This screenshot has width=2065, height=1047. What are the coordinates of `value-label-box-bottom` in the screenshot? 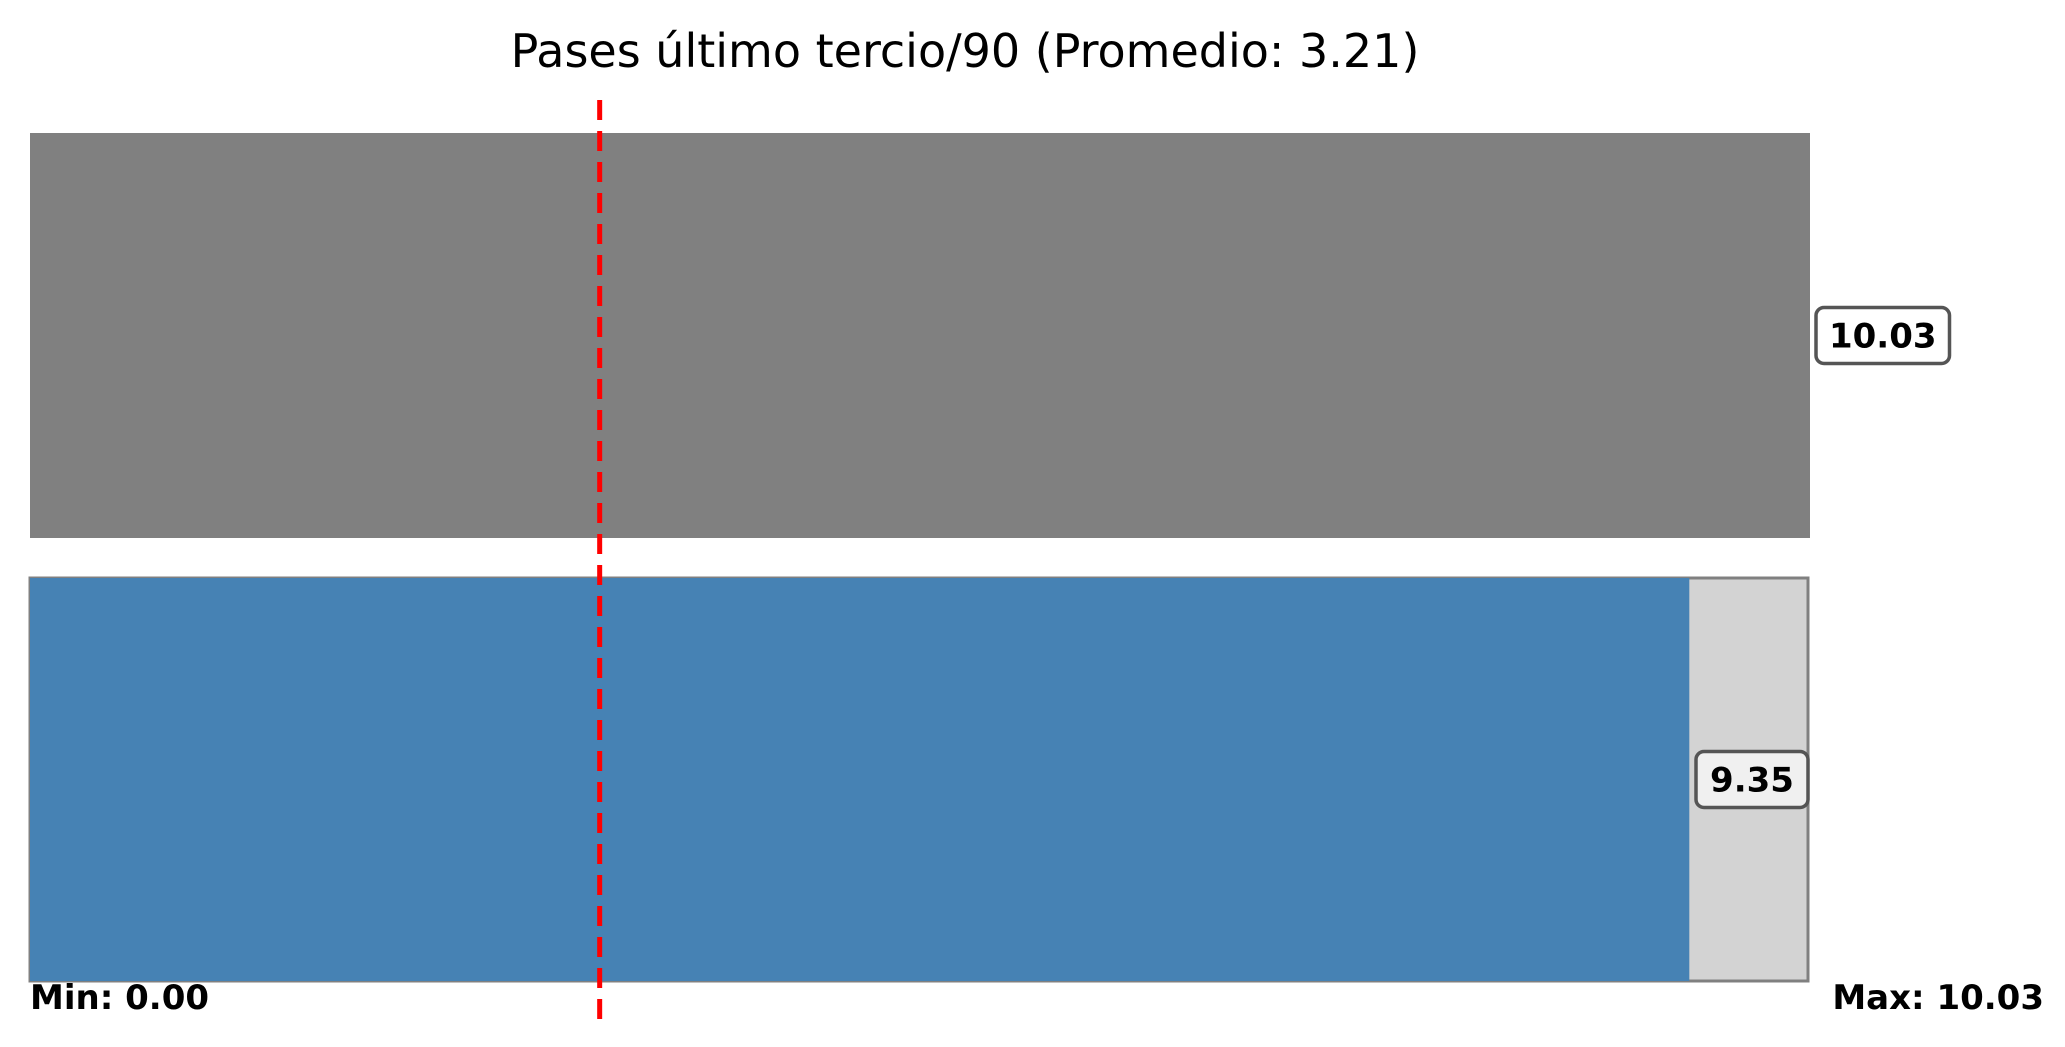 It's located at (1752, 779).